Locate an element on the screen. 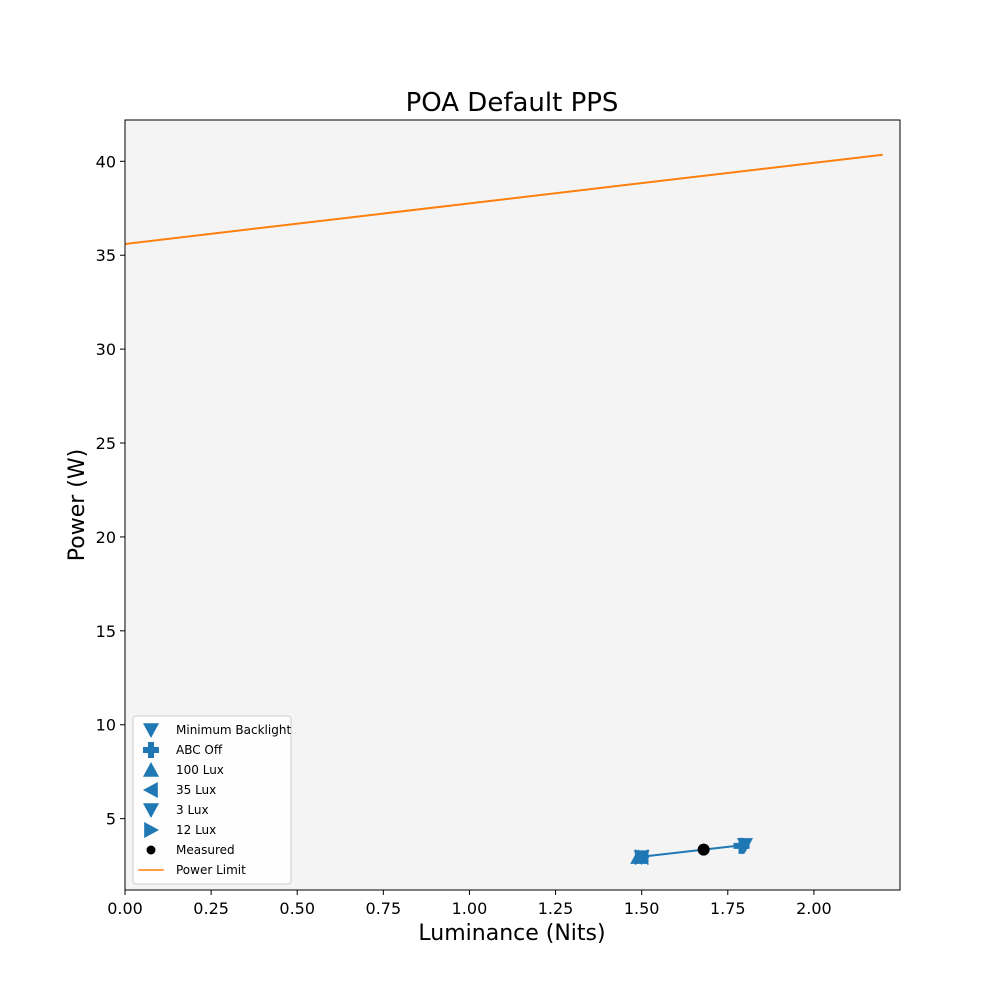 The height and width of the screenshot is (1000, 1000). legend-label-power-limit: Power Limit is located at coordinates (211, 870).